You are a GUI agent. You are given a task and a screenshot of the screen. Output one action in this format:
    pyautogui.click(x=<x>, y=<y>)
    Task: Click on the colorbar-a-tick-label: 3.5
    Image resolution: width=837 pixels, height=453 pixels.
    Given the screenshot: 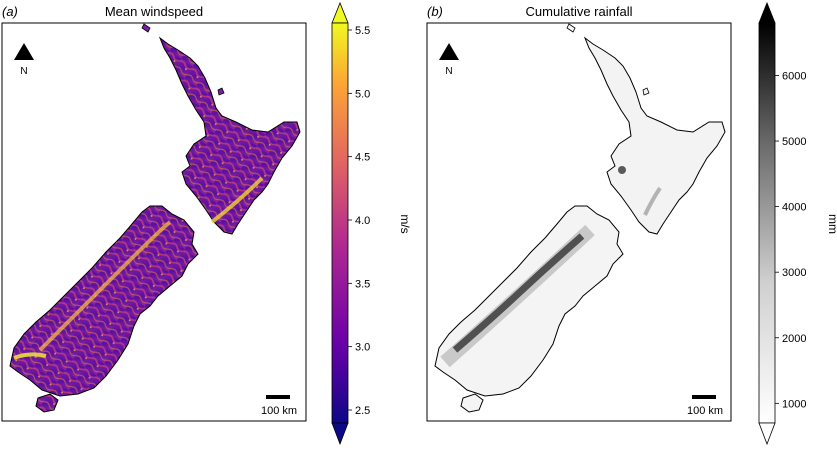 What is the action you would take?
    pyautogui.click(x=362, y=284)
    